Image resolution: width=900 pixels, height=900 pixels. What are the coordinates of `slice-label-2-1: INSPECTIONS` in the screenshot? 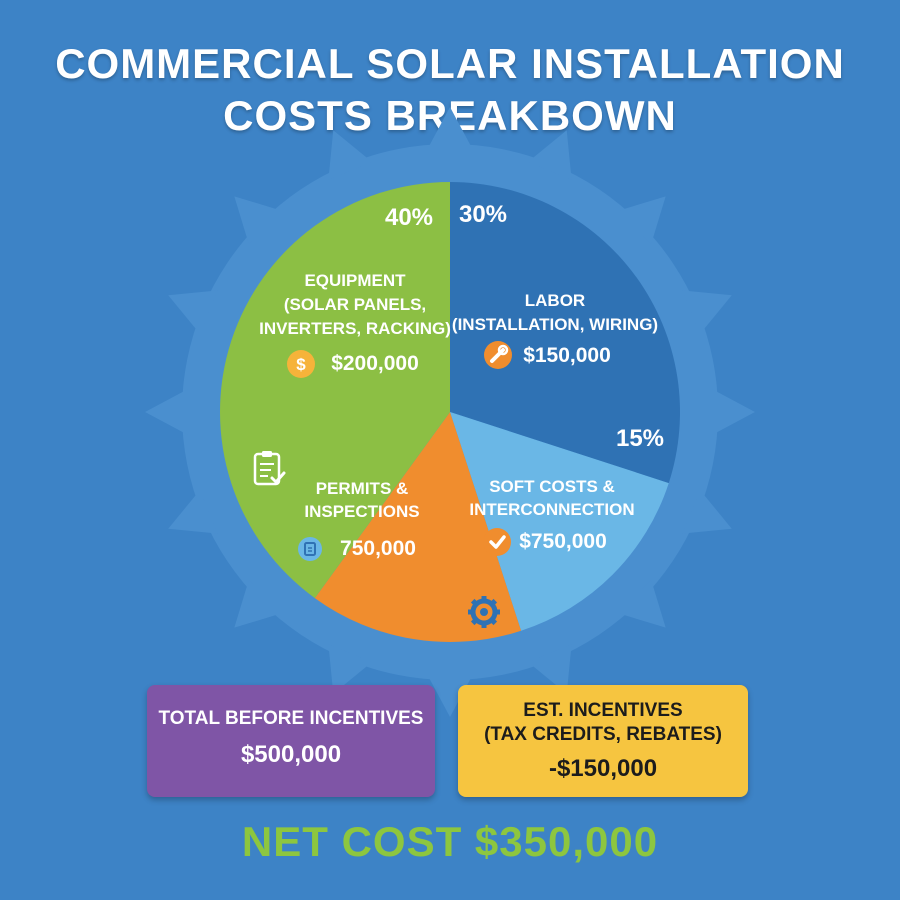 It's located at (361, 511).